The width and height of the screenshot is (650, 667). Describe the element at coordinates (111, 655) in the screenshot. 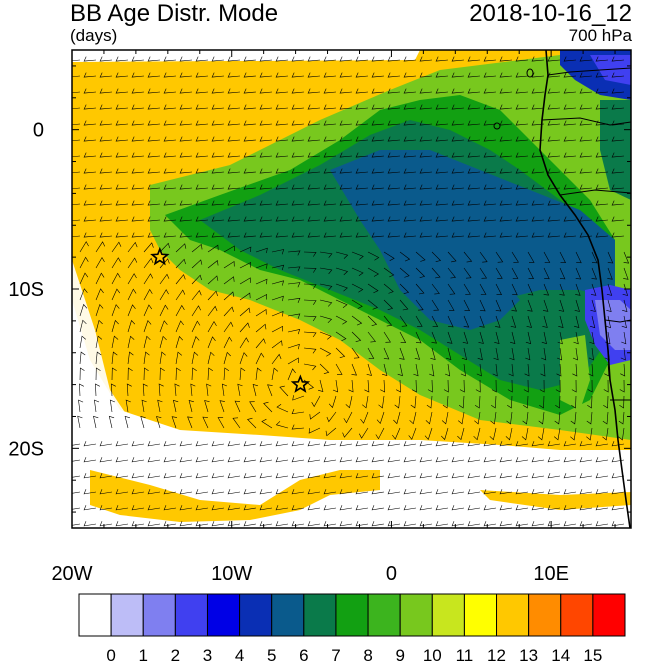

I see `colorbar-tick-label: 0` at that location.